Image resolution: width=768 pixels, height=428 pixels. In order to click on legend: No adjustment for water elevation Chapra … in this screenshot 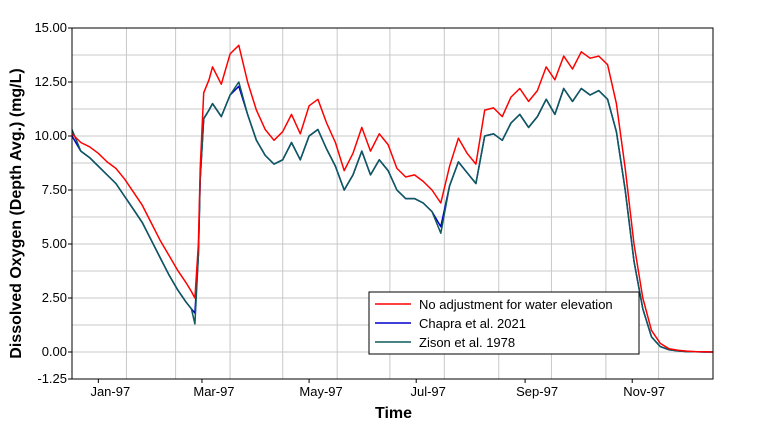, I will do `click(504, 323)`.